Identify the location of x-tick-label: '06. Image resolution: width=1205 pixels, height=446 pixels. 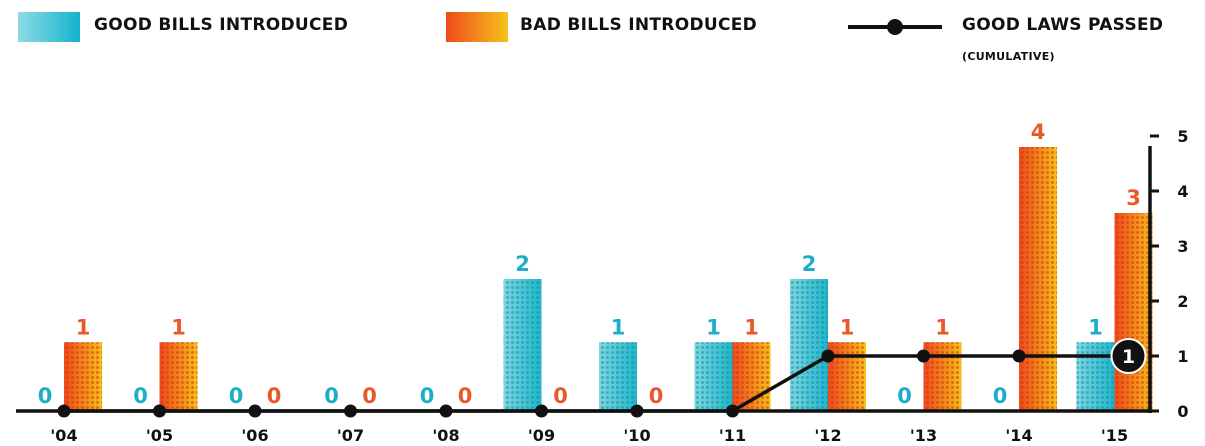
(254, 435).